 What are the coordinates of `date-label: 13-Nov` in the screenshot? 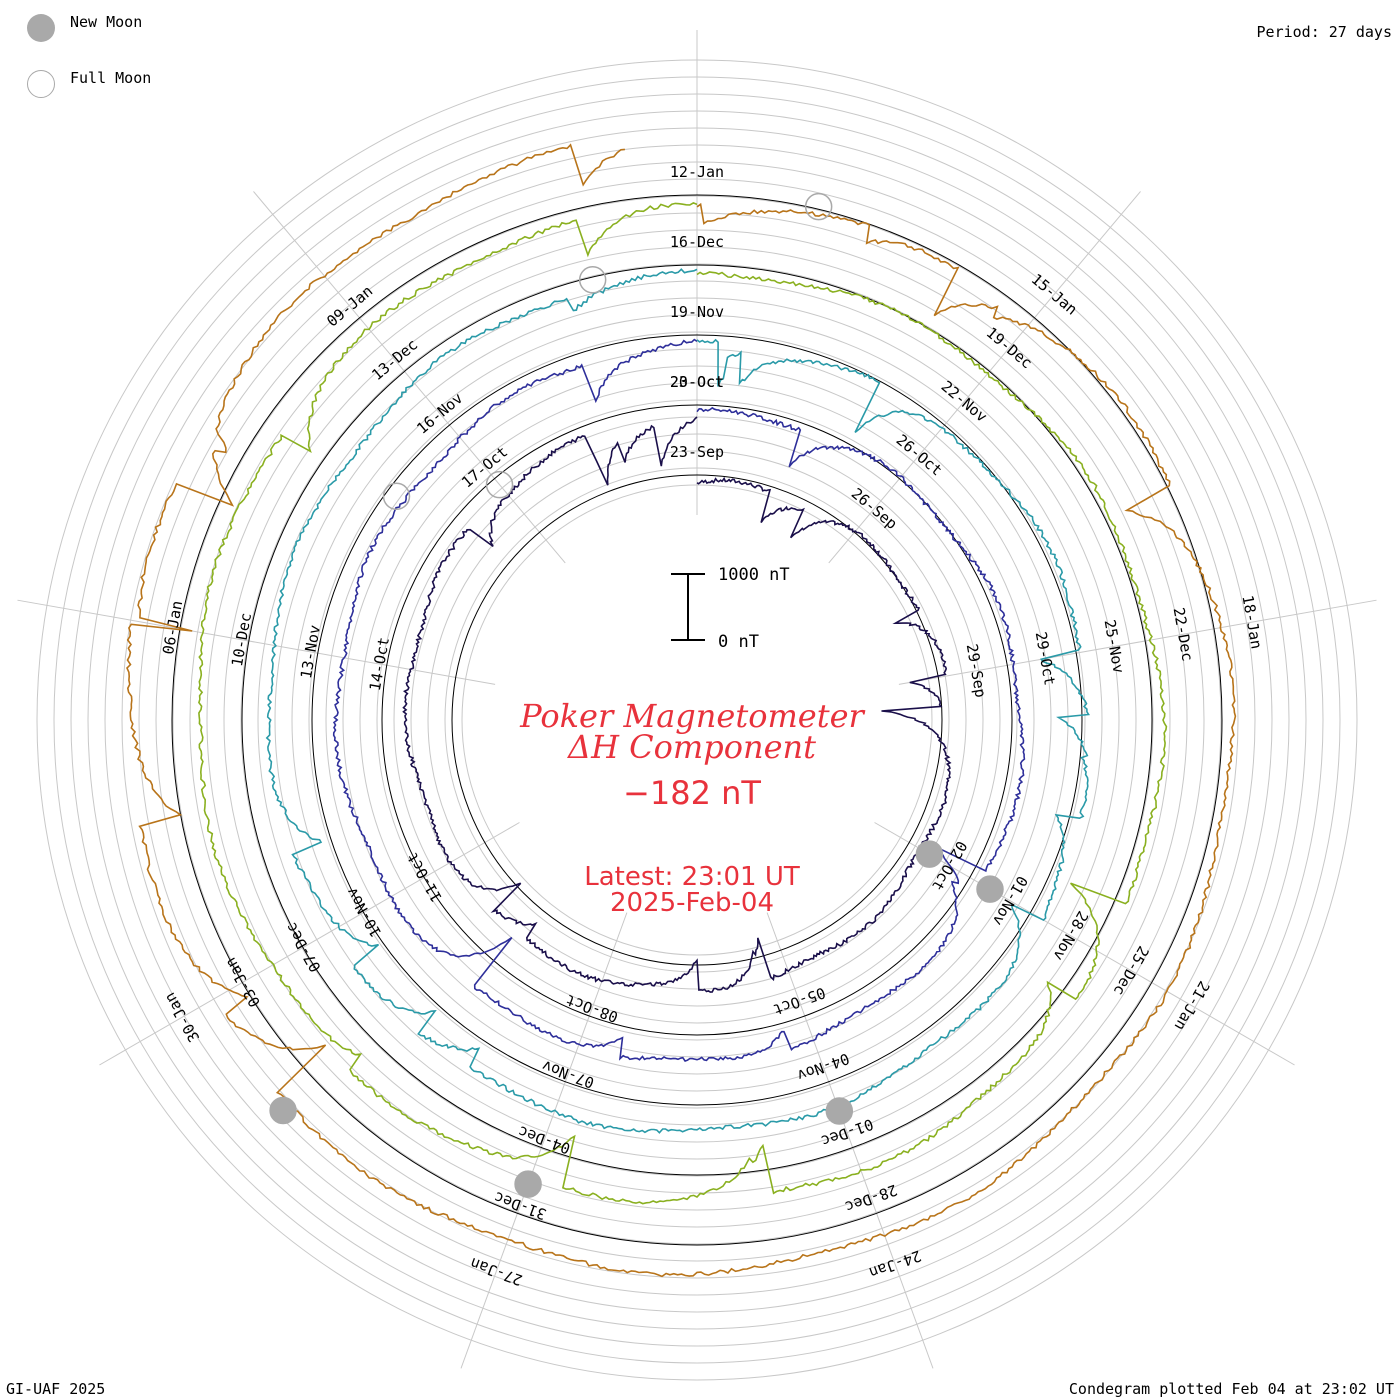 It's located at (310, 652).